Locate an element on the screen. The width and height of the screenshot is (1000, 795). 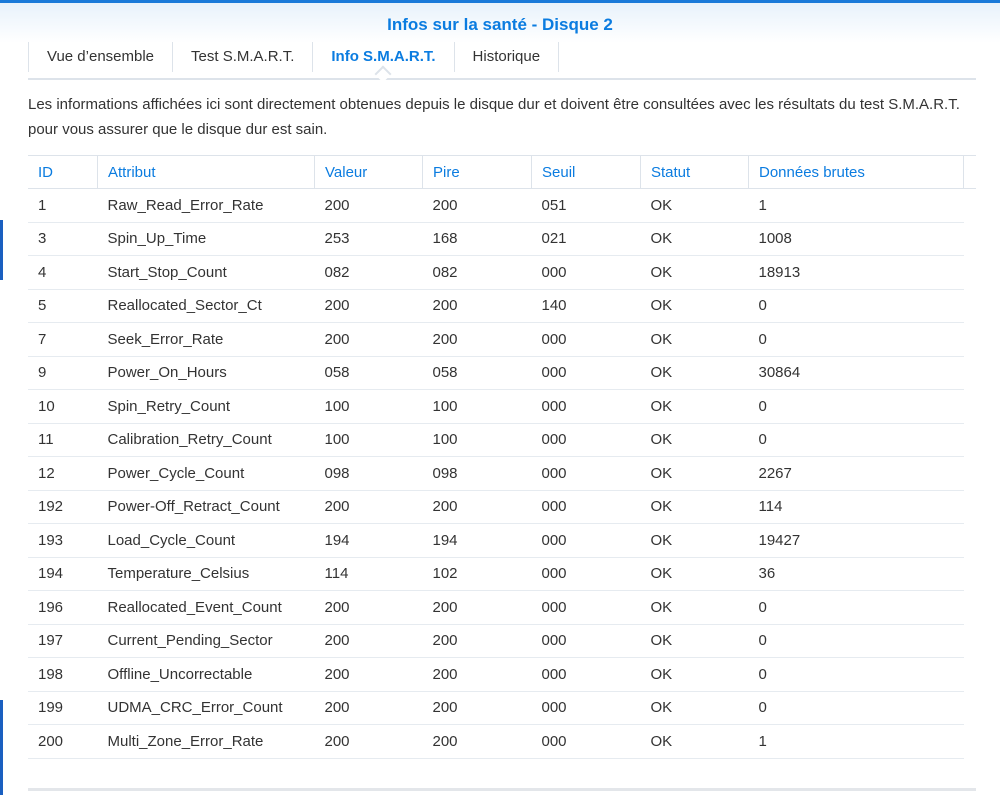
table-row: 12 Power_Cycle_Count 098 098 000 OK 2267 is located at coordinates (496, 473).